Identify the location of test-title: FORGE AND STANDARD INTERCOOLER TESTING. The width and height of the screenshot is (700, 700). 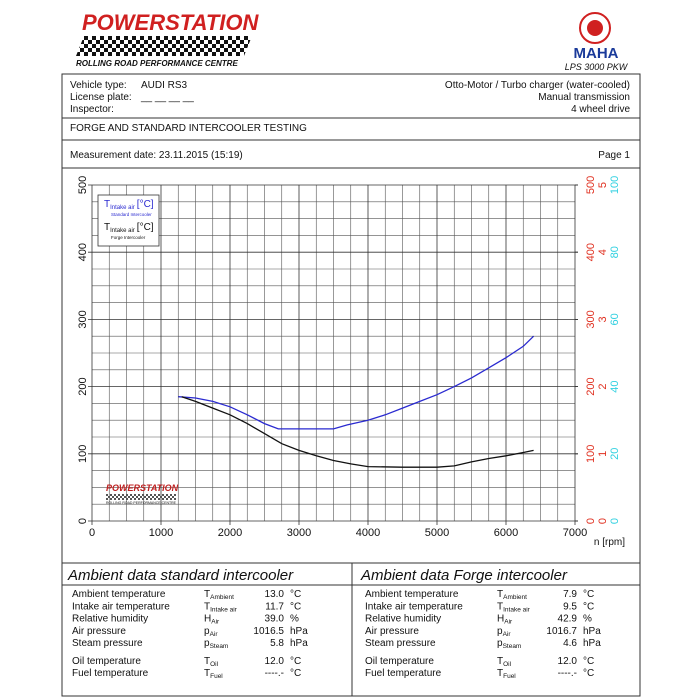
(188, 128).